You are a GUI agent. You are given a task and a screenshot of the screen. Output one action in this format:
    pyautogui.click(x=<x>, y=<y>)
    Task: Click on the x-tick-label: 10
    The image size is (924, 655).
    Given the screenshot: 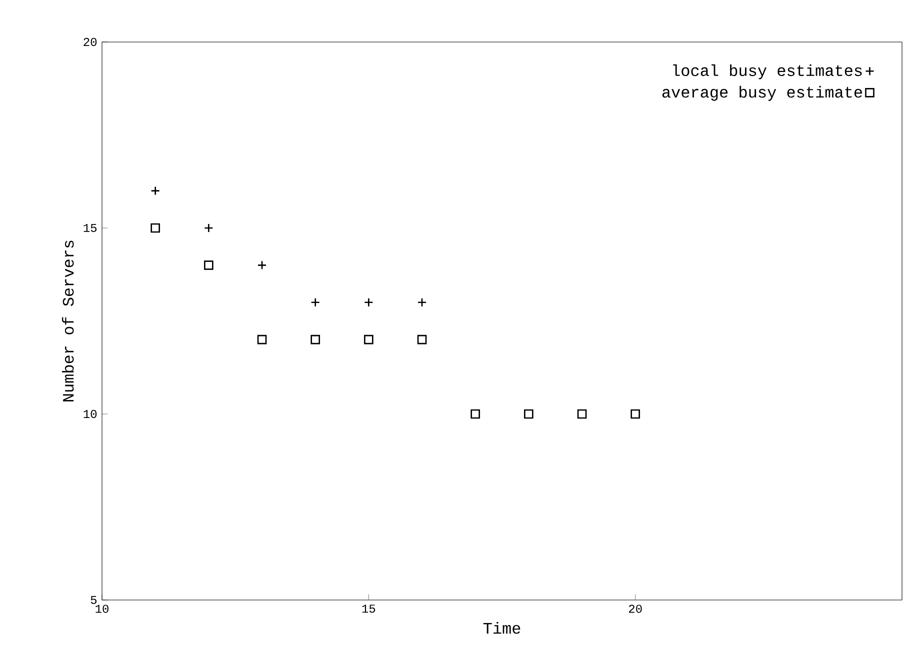 What is the action you would take?
    pyautogui.click(x=102, y=608)
    